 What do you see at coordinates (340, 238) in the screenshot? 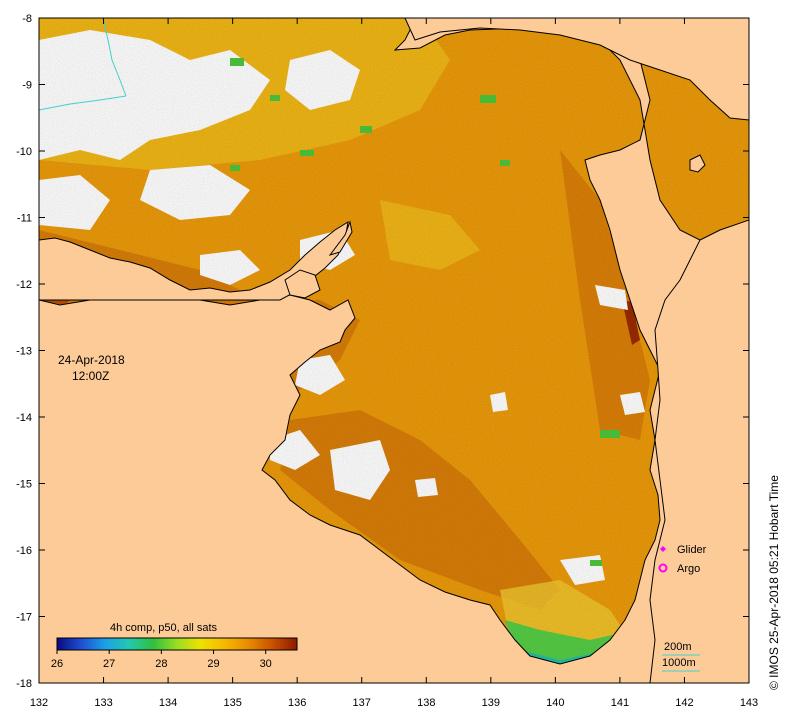
I see `land-wessel` at bounding box center [340, 238].